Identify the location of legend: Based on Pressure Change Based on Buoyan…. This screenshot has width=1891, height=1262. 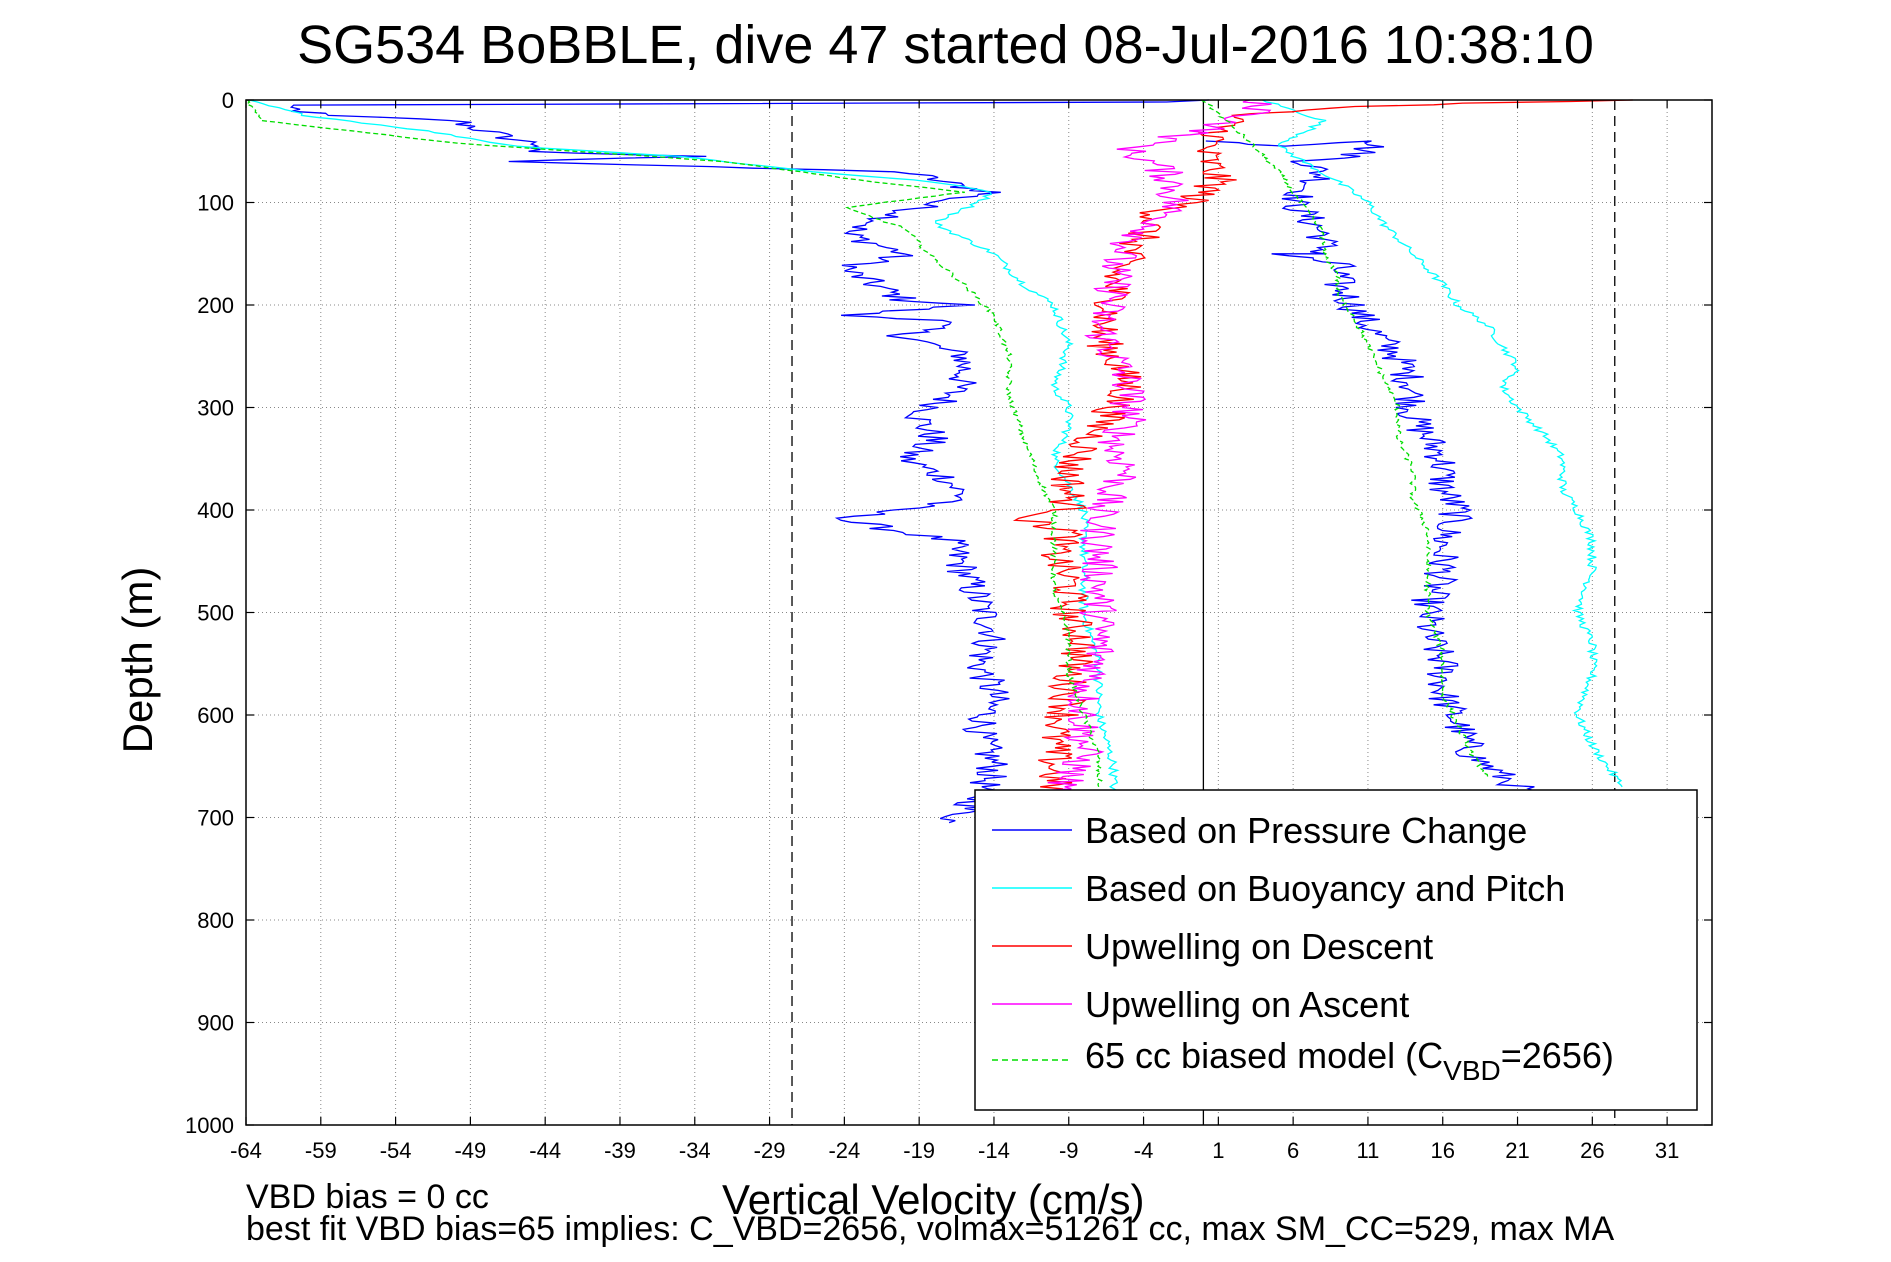
(1336, 950).